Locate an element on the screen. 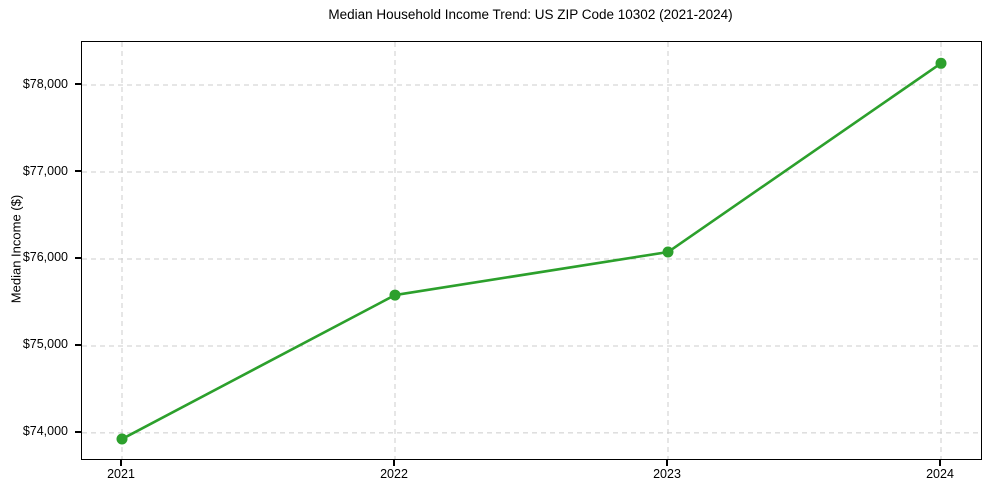 The height and width of the screenshot is (490, 989). y-tick-label: $74,000 is located at coordinates (45, 431).